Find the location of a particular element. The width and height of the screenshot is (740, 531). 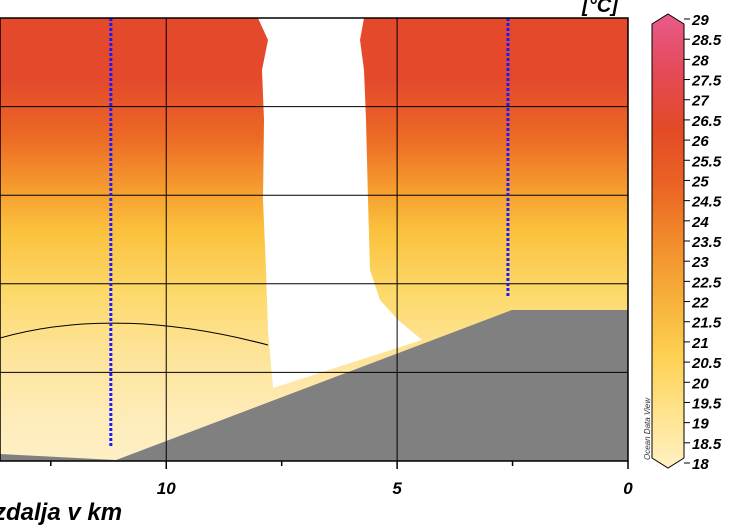

colorbar-tick-label: 23.5 is located at coordinates (706, 242).